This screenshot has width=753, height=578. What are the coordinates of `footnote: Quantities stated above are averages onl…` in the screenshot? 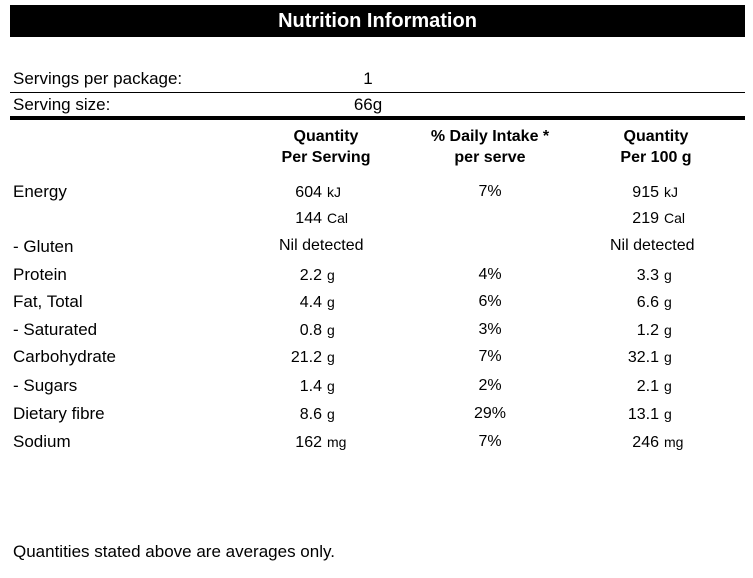 It's located at (174, 551).